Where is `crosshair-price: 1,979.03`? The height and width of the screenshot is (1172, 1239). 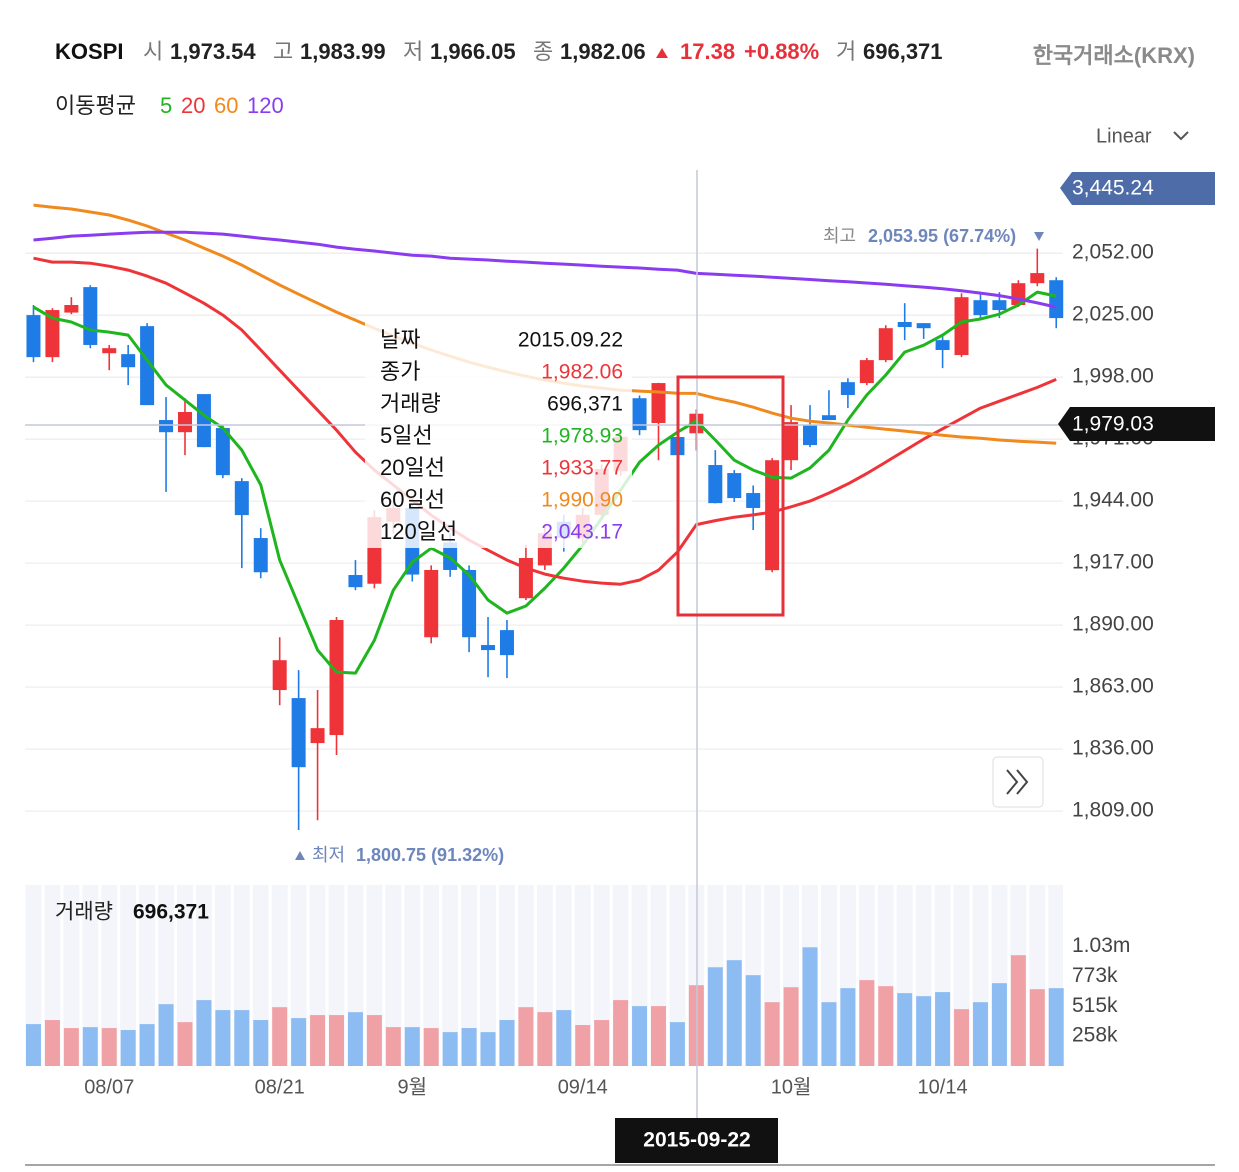
crosshair-price: 1,979.03 is located at coordinates (1113, 424).